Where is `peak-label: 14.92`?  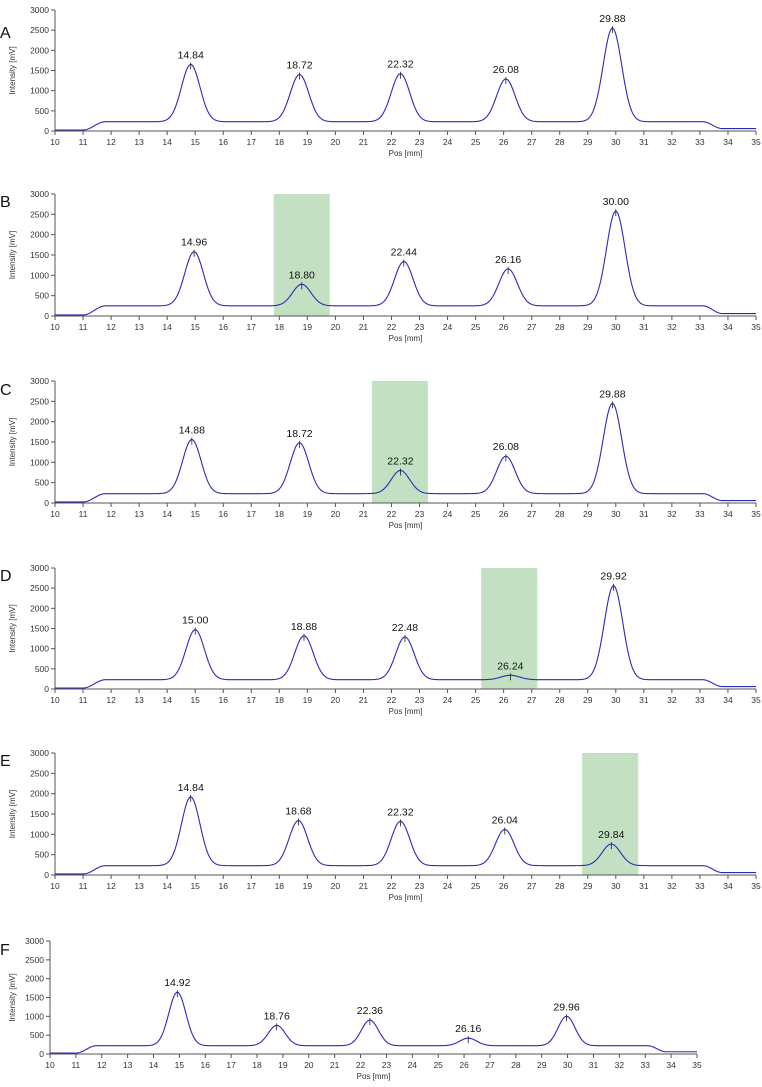 peak-label: 14.92 is located at coordinates (177, 983).